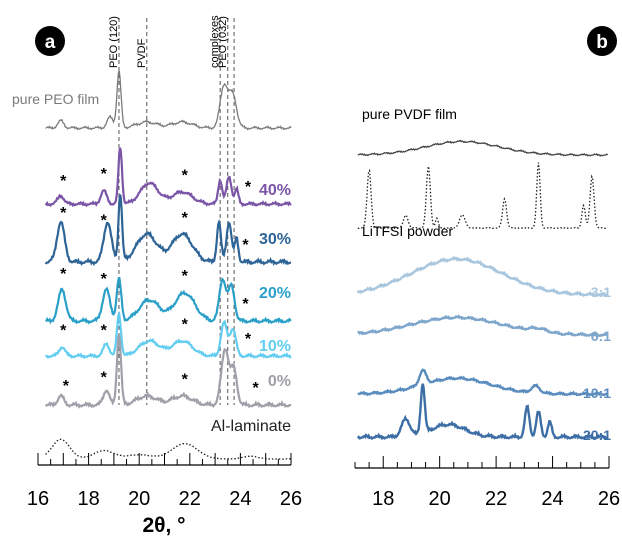  Describe the element at coordinates (440, 499) in the screenshot. I see `panel-b-tick-label: 20` at that location.